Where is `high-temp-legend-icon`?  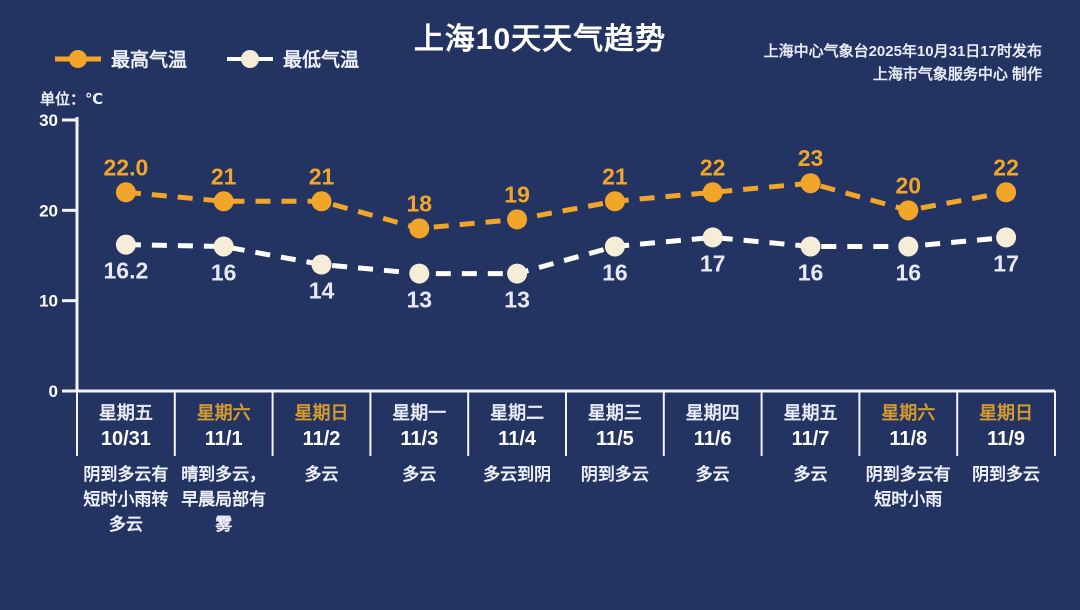
high-temp-legend-icon is located at coordinates (78, 58).